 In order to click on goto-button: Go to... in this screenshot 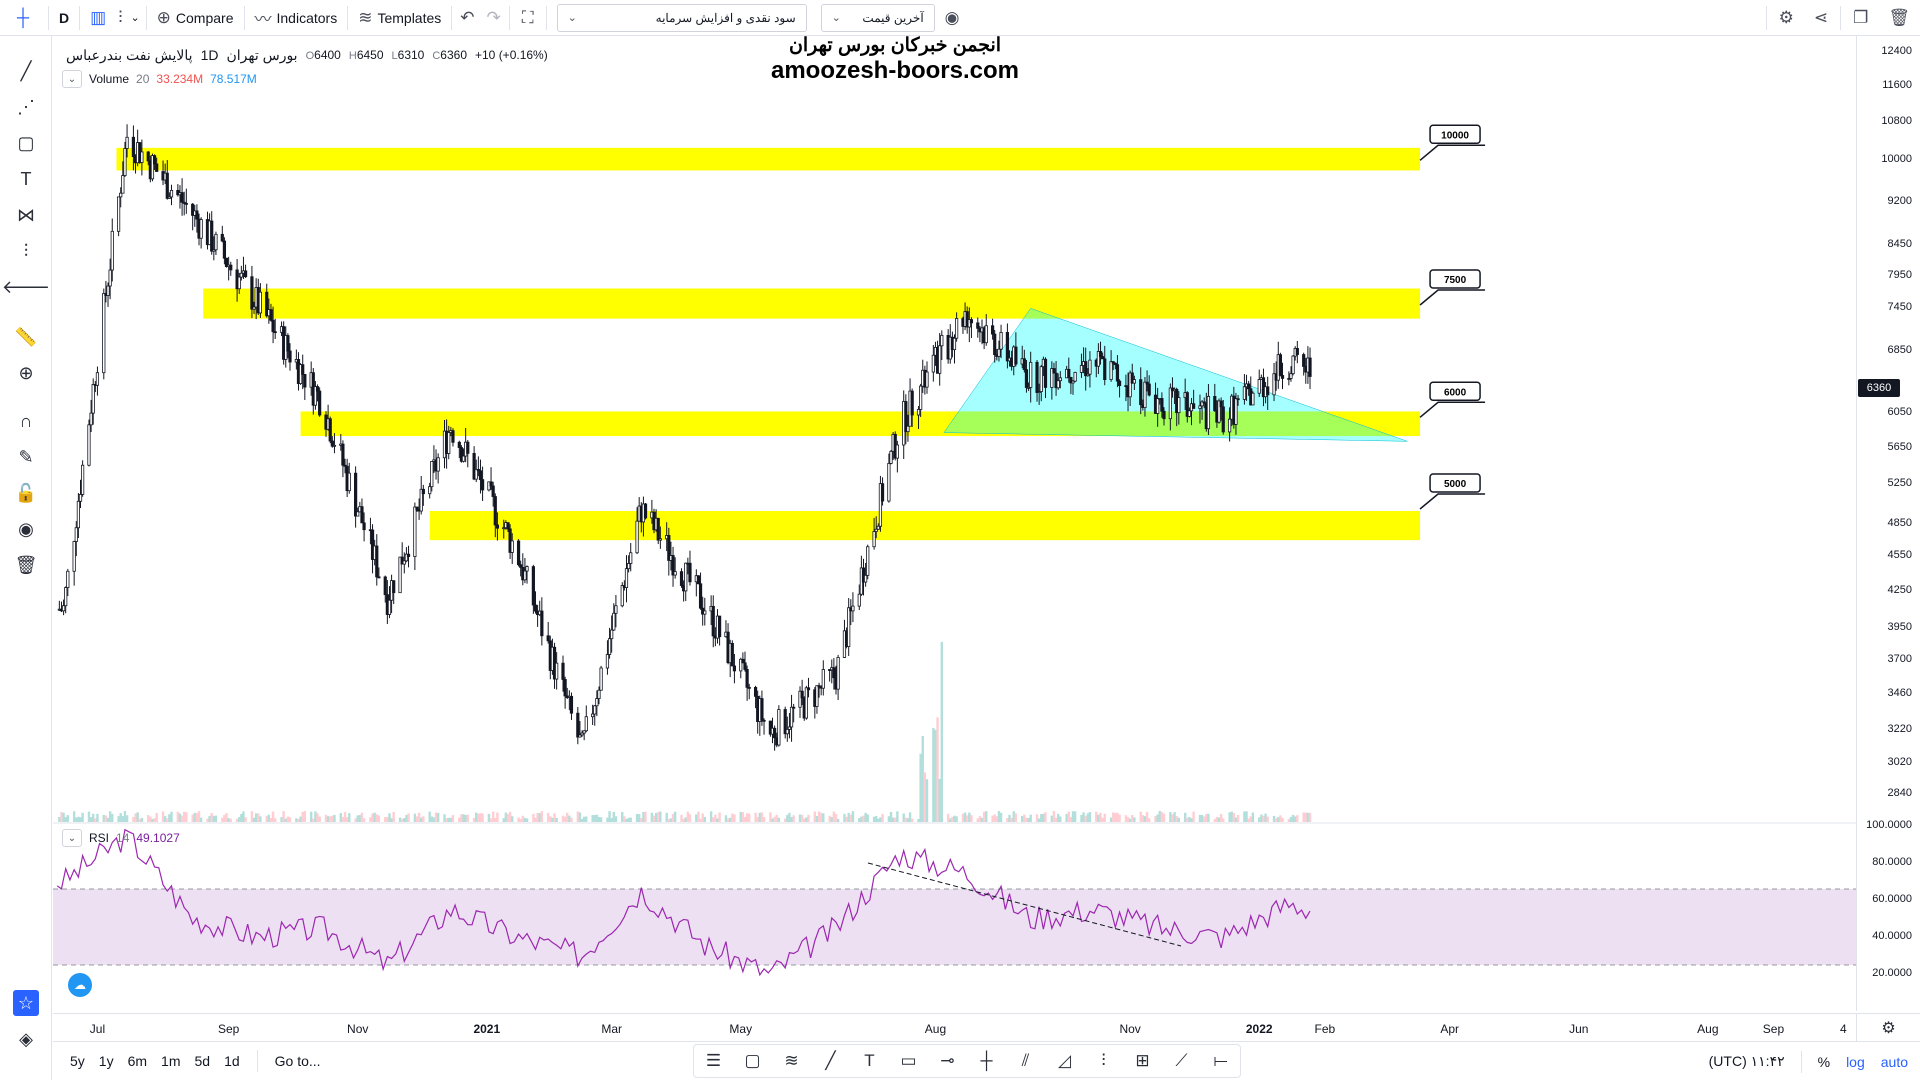, I will do `click(297, 1061)`.